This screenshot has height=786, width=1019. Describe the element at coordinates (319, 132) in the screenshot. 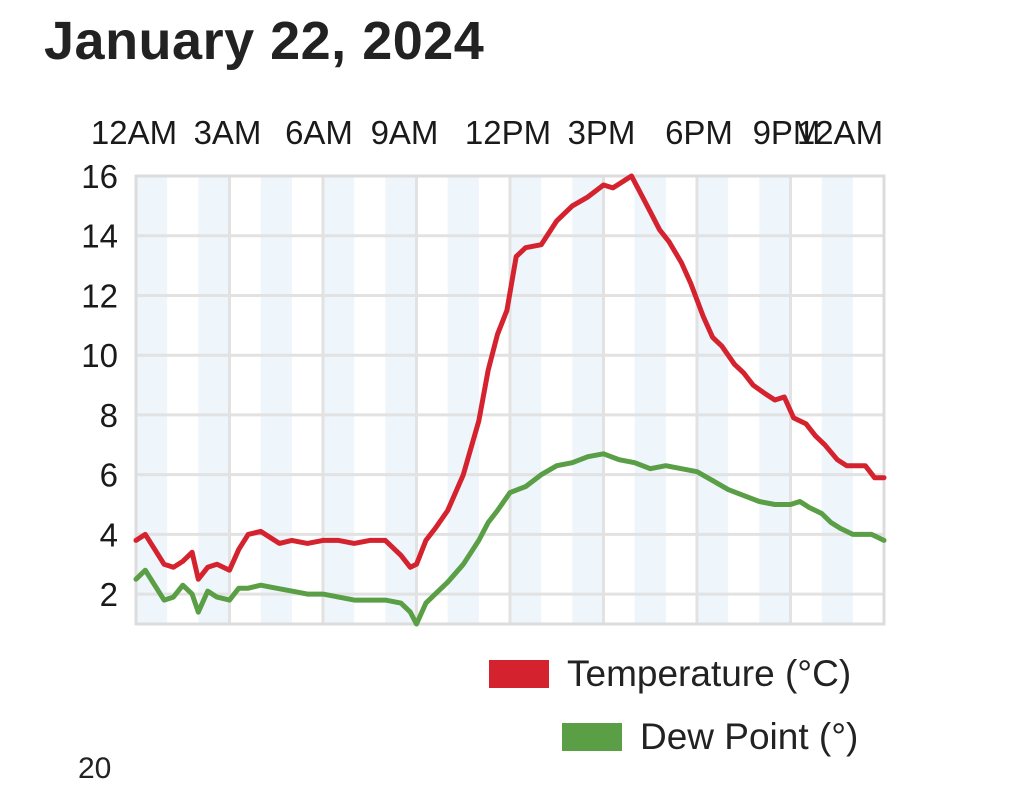

I see `x-tick-label: 6AM` at that location.